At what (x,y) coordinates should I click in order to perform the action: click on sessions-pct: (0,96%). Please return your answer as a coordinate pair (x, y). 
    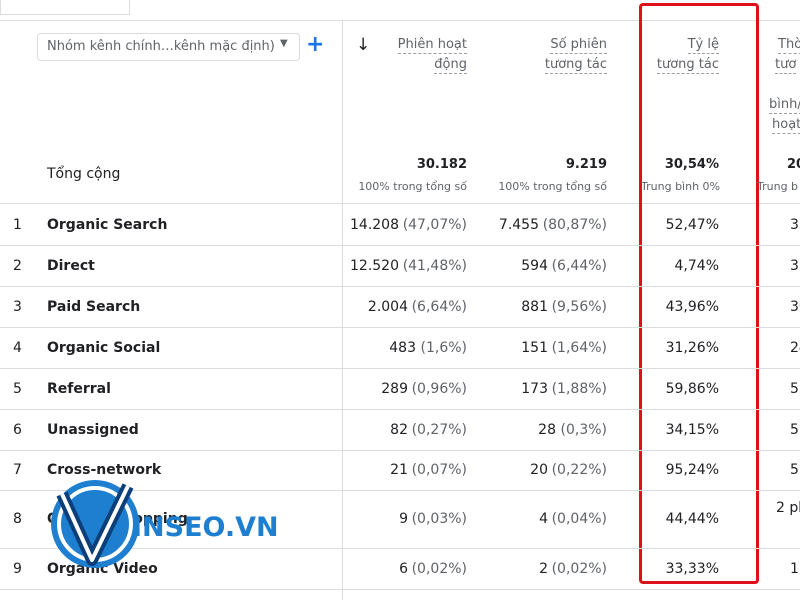
    Looking at the image, I should click on (439, 388).